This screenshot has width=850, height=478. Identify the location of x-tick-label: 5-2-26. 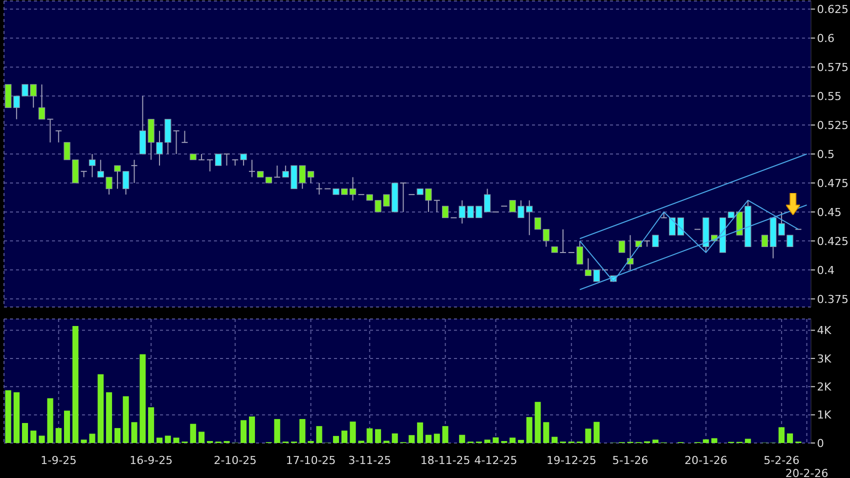
(782, 460).